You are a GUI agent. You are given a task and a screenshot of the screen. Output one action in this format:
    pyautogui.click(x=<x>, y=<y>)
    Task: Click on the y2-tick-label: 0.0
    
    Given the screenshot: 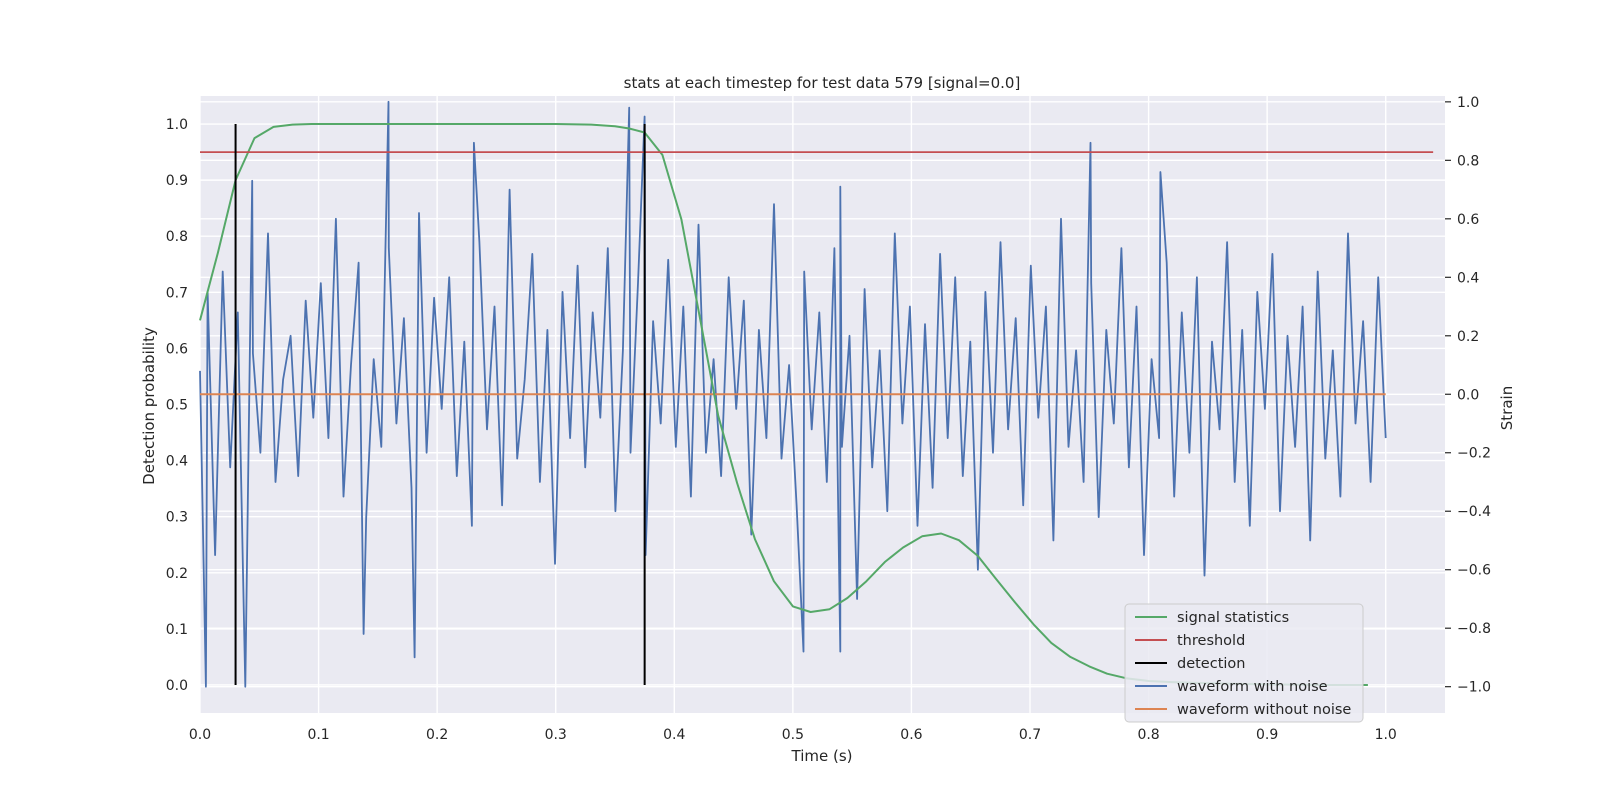 What is the action you would take?
    pyautogui.click(x=1468, y=395)
    